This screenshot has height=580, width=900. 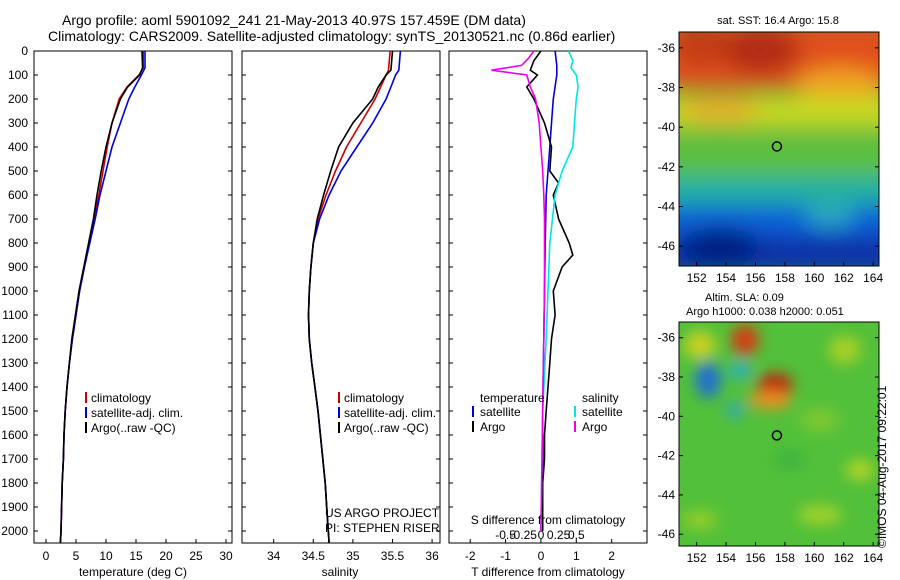 What do you see at coordinates (18, 75) in the screenshot?
I see `depth-tick-label: 100` at bounding box center [18, 75].